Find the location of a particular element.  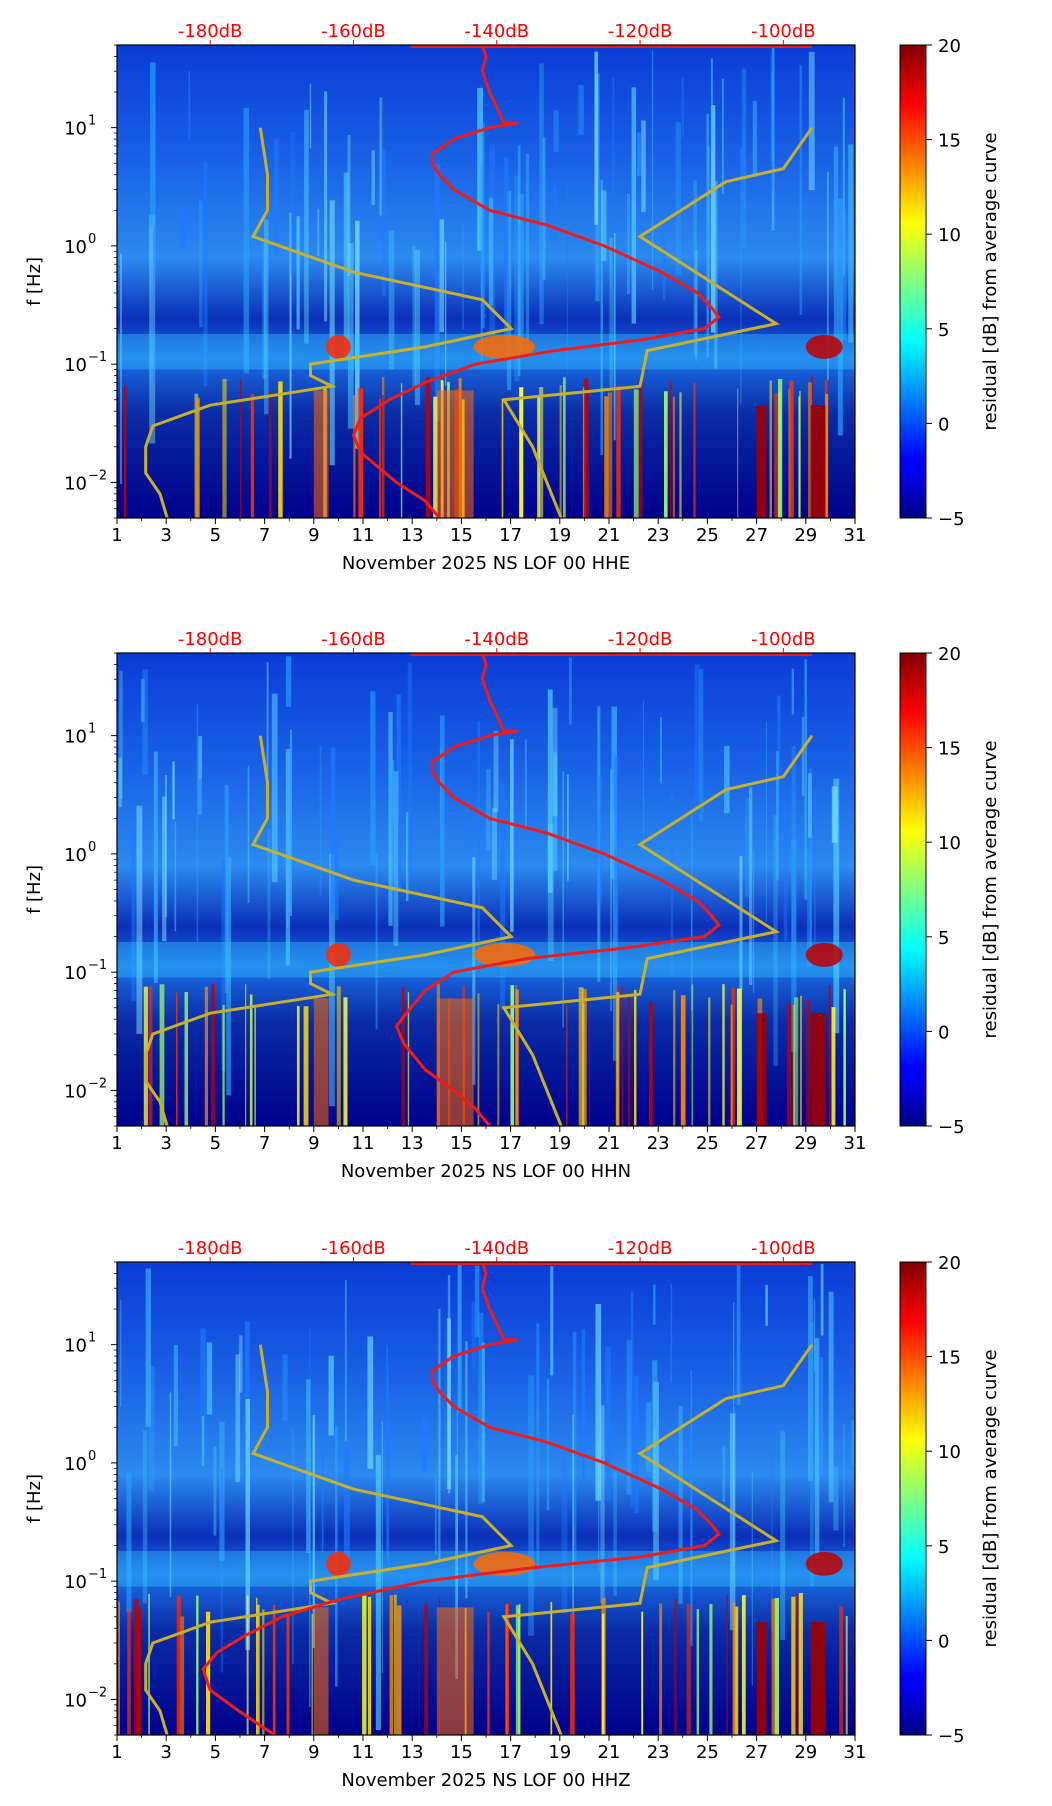

colorbar-tick-label: 0 is located at coordinates (943, 424).